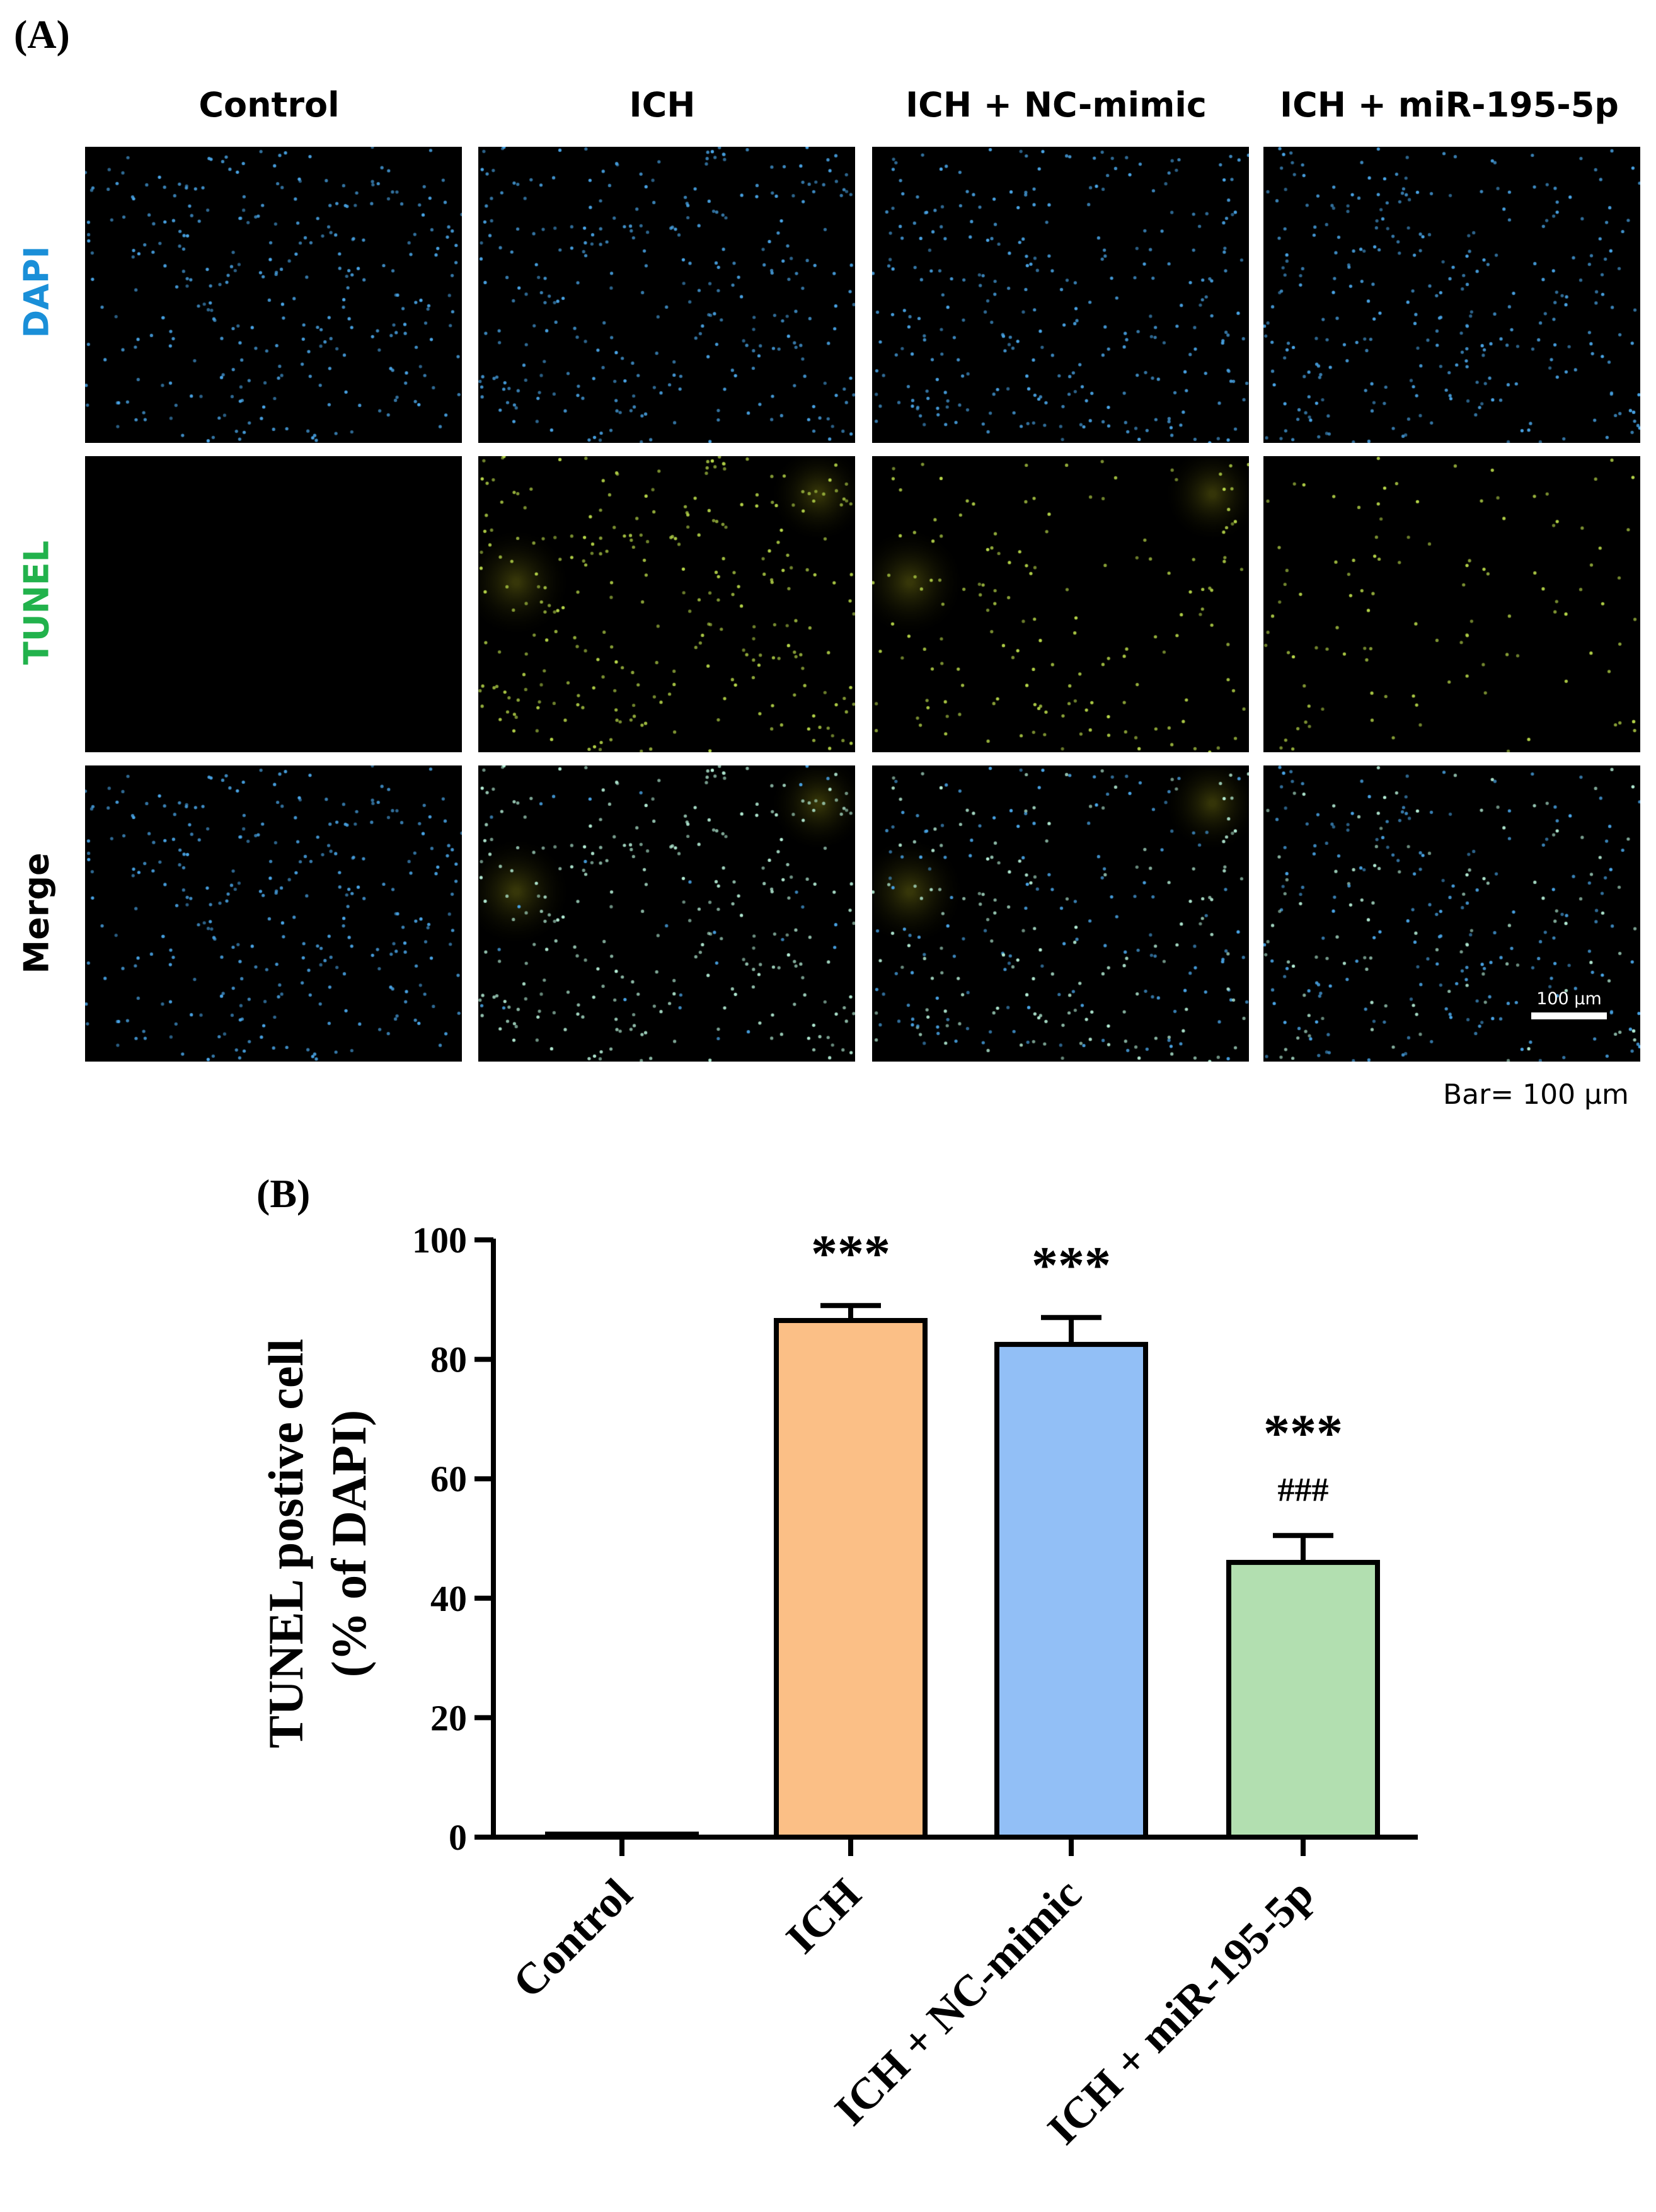  I want to click on micrograph-merge-ich-mir-195-5p, so click(1451, 913).